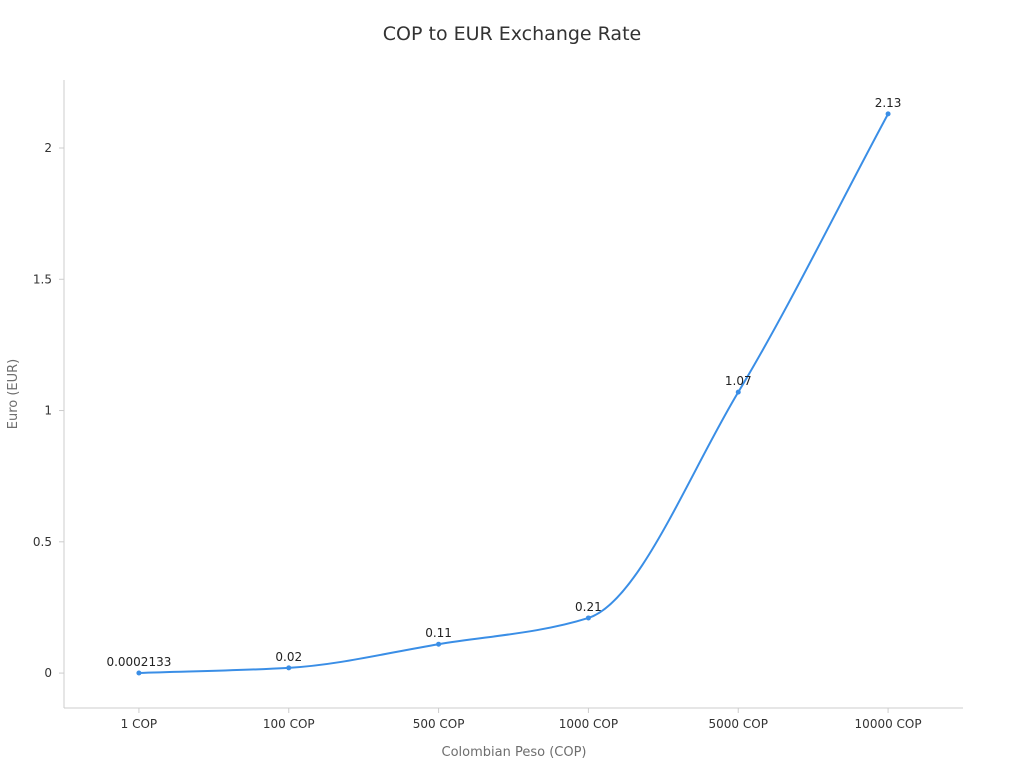 This screenshot has height=768, width=1024. I want to click on x-tick-label: 1 COP, so click(139, 724).